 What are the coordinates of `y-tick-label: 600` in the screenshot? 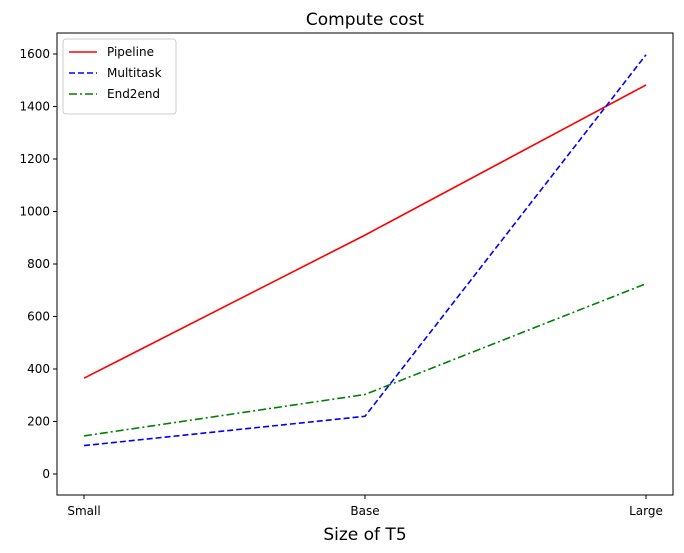 It's located at (38, 317).